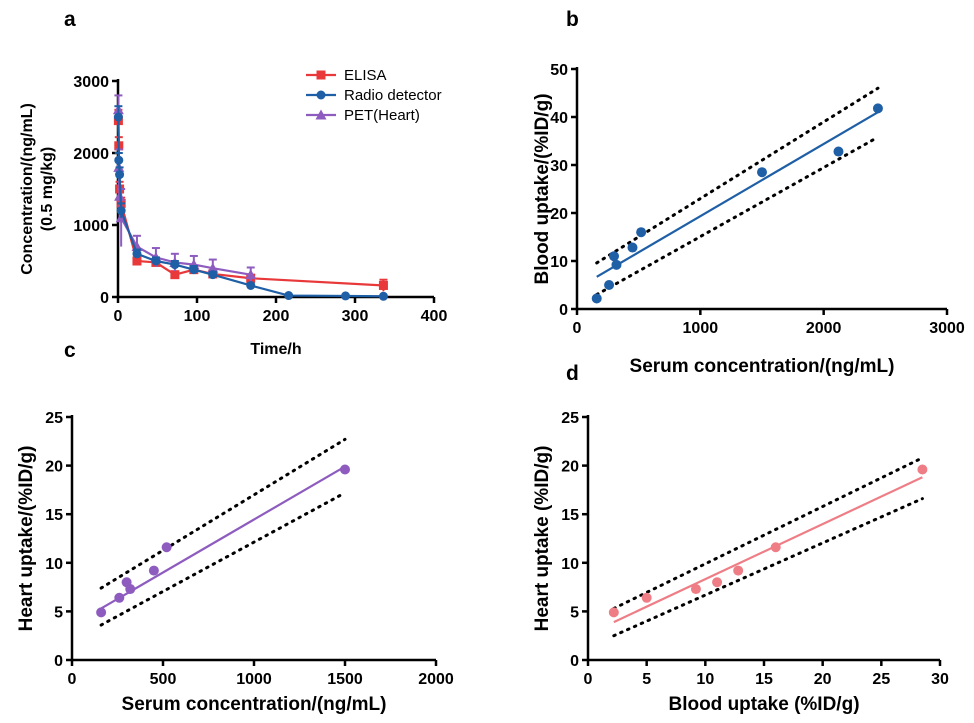  What do you see at coordinates (436, 679) in the screenshot?
I see `x-tick-label-c: 2000` at bounding box center [436, 679].